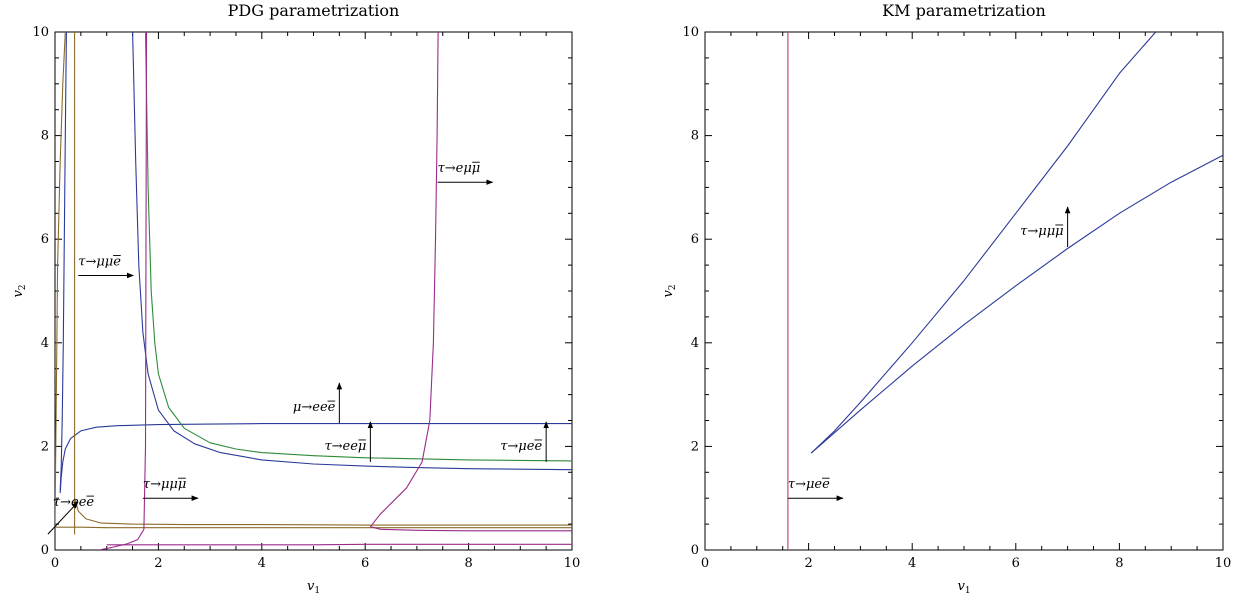  Describe the element at coordinates (99, 261) in the screenshot. I see `annotation-label: τ→μμe` at that location.